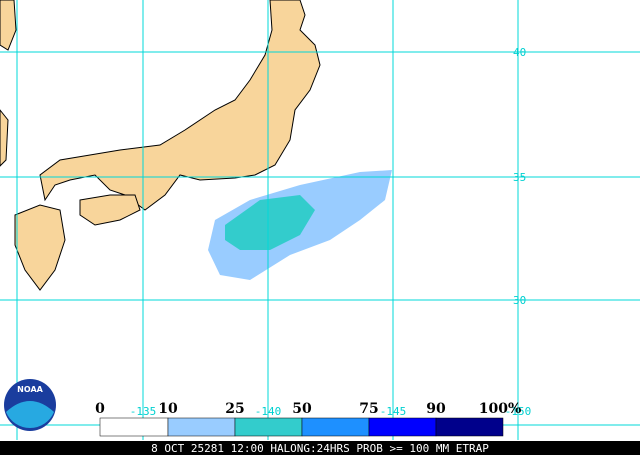 The image size is (640, 455). I want to click on logo: NOAA, so click(30, 405).